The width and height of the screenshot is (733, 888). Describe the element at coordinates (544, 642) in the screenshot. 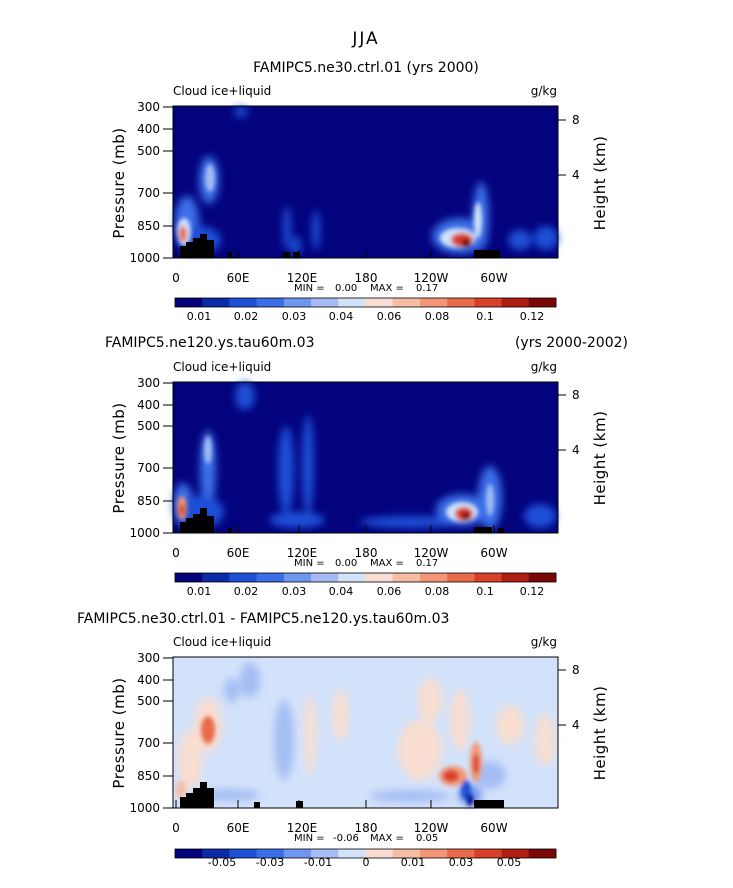

I see `panel-3-units: g/kg` at that location.